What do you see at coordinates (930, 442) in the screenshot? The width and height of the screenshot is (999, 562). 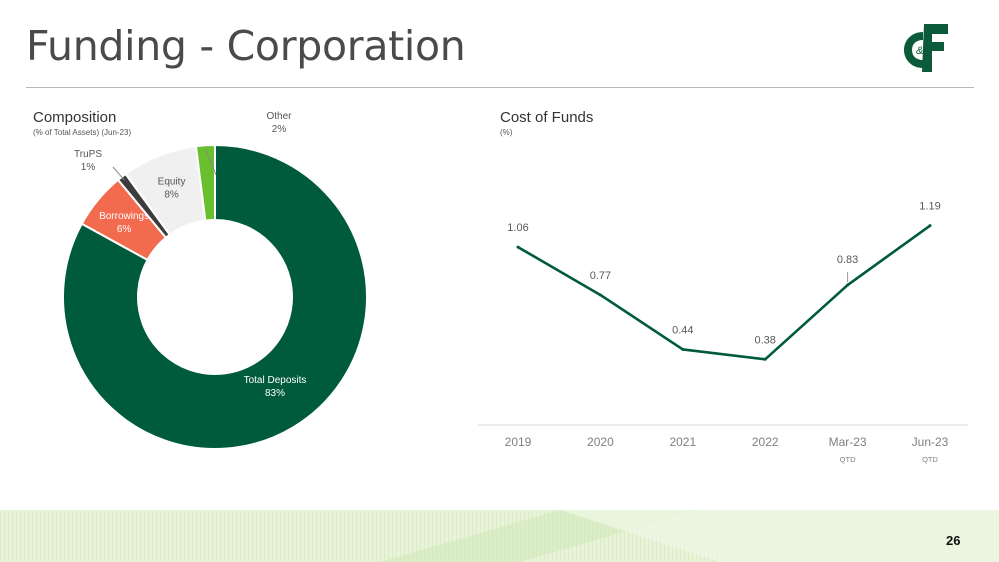 I see `x-tick-label-jun-23: Jun-23` at bounding box center [930, 442].